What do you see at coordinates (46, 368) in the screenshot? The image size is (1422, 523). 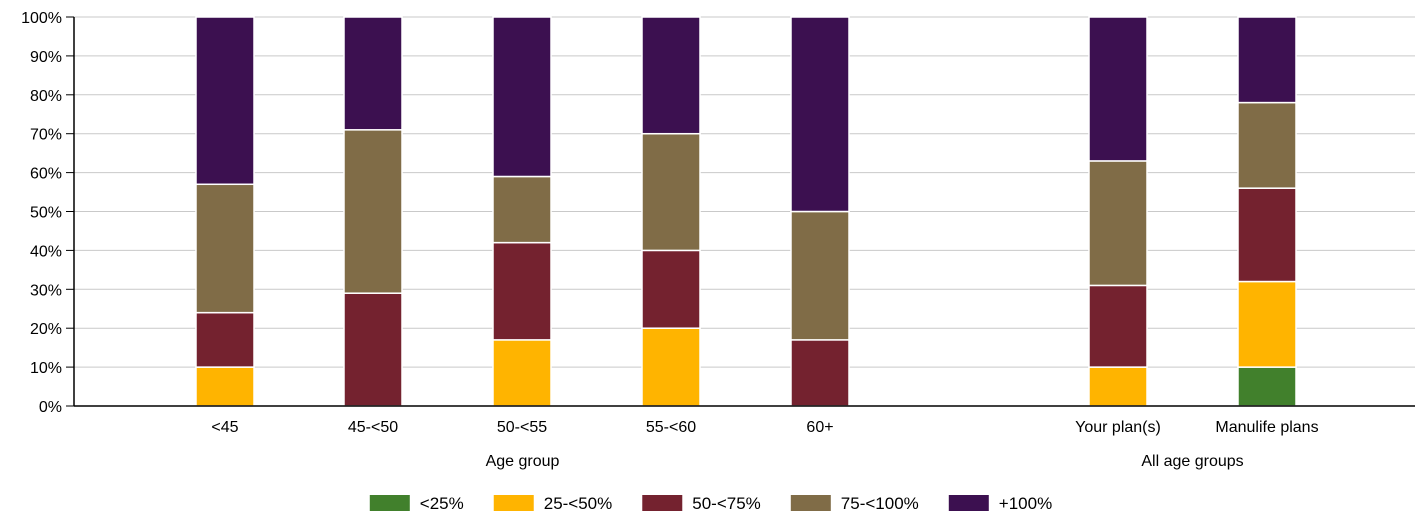 I see `y-tick-label: 10%` at bounding box center [46, 368].